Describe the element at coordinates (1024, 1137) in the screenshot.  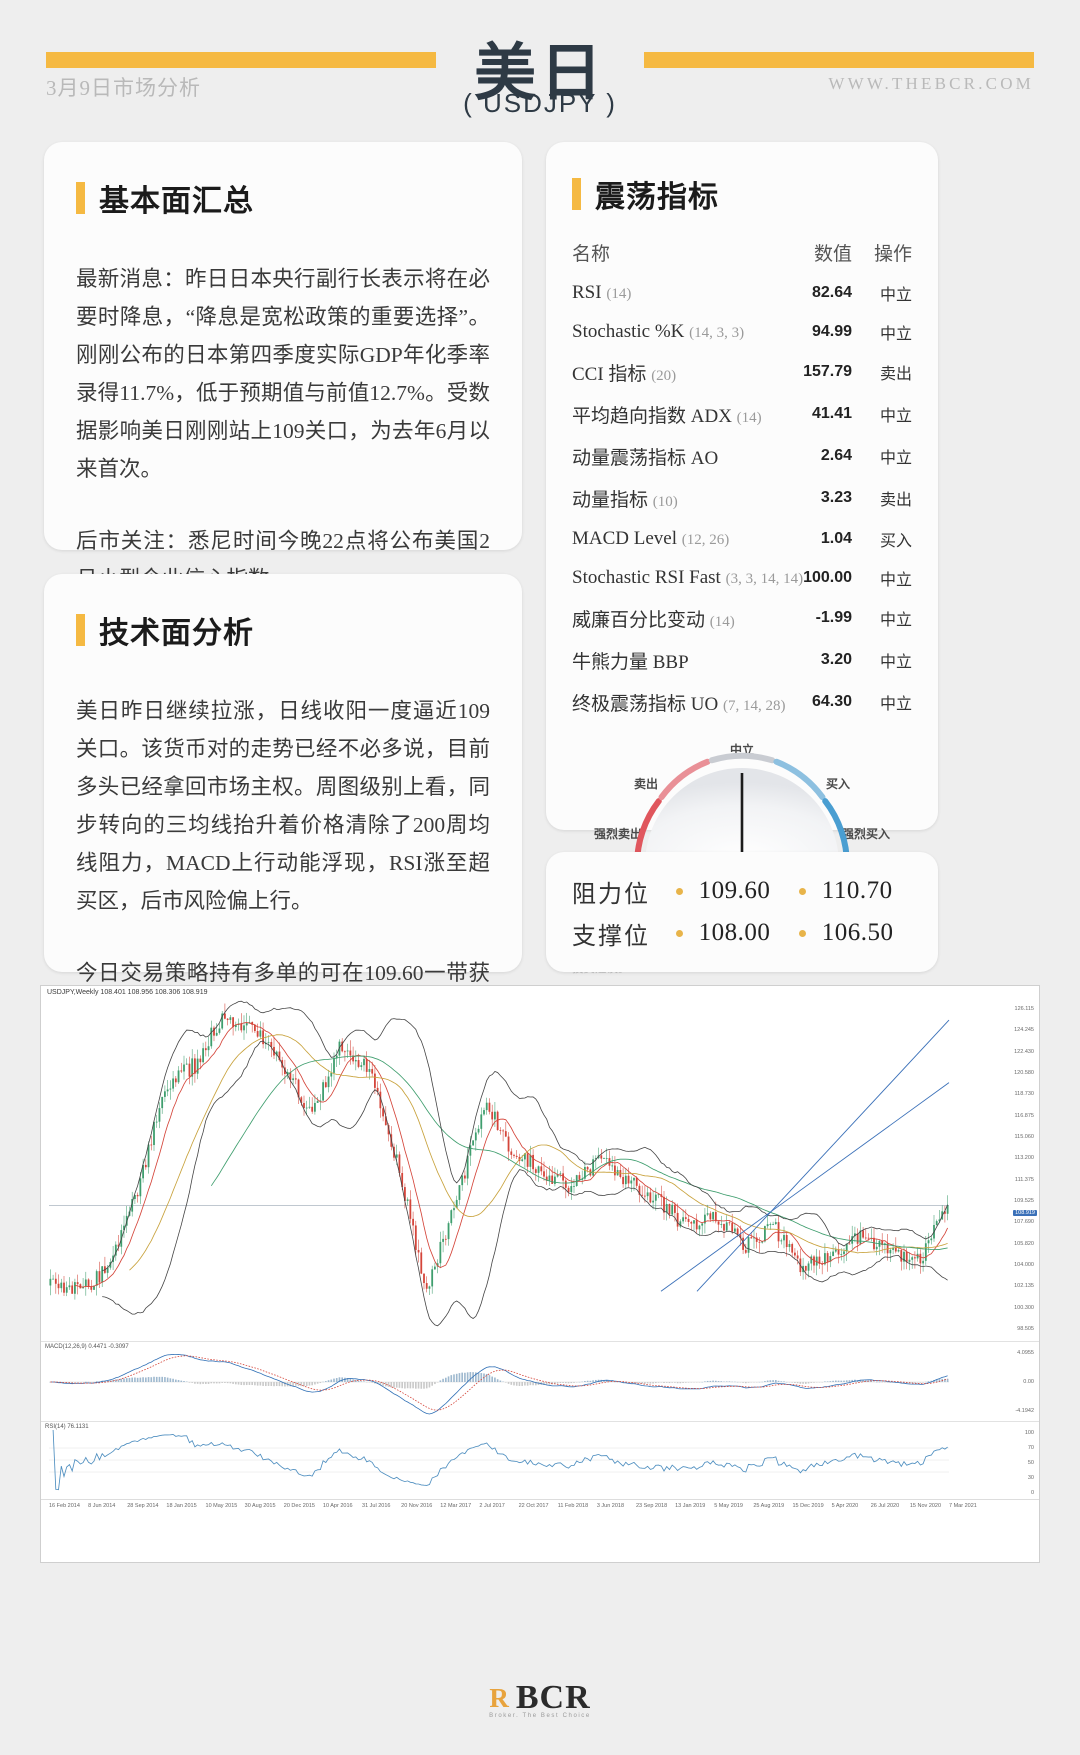
I see `price-tick-label: 115.060` at that location.